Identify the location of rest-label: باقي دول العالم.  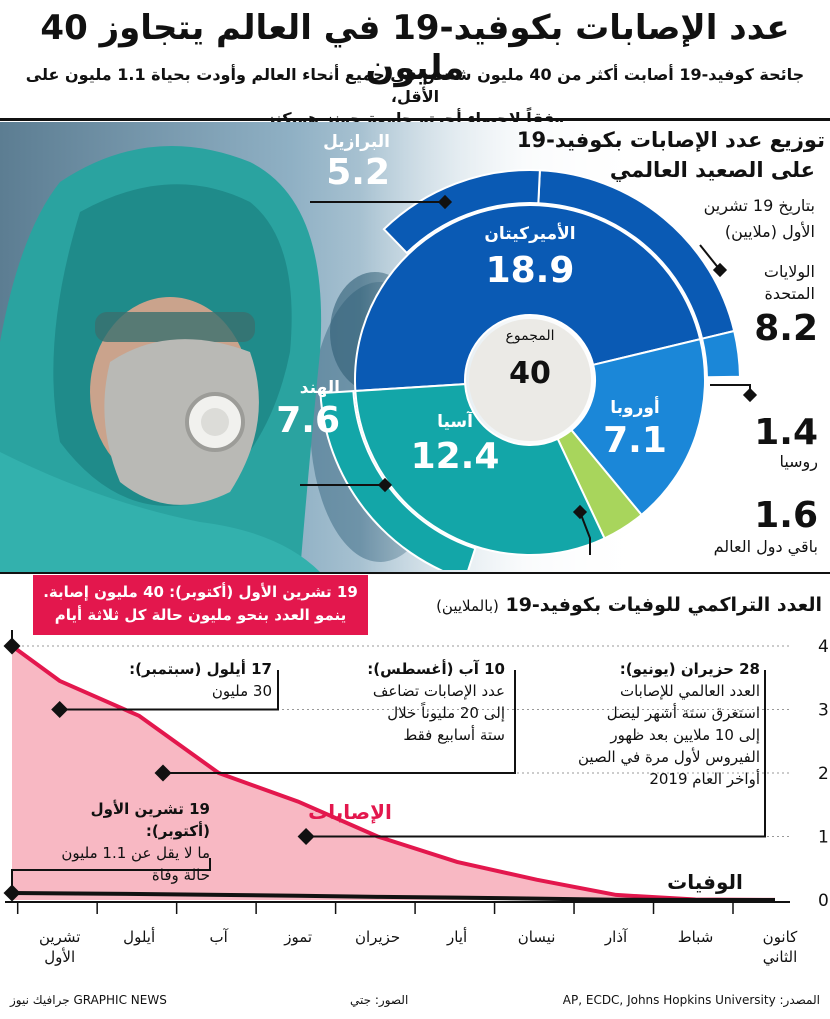
(765, 546).